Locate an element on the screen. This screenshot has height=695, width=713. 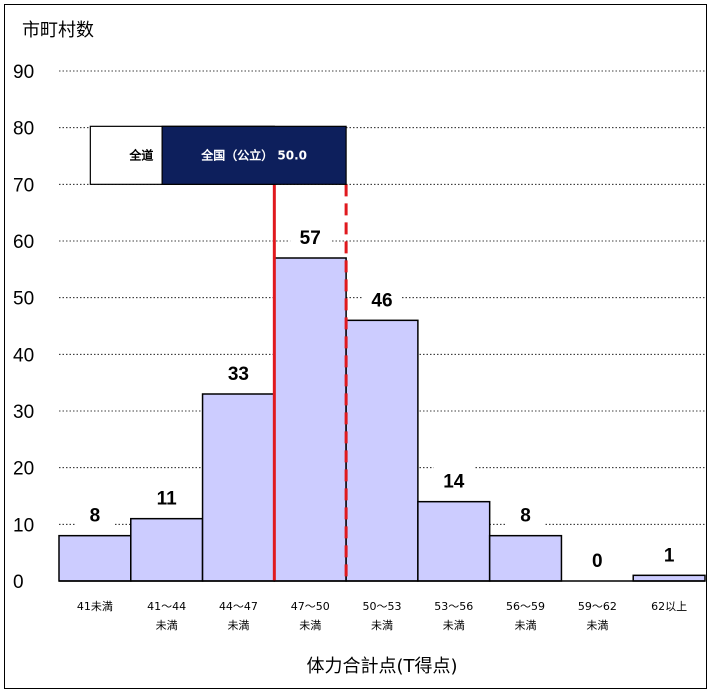
reference-label-box is located at coordinates (254, 155).